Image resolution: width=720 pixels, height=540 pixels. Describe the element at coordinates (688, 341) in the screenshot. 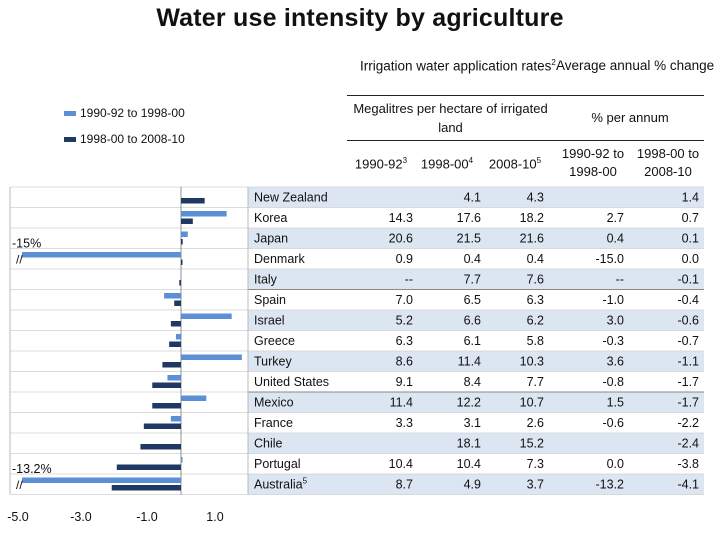

I see `table-cell: -0.7` at that location.